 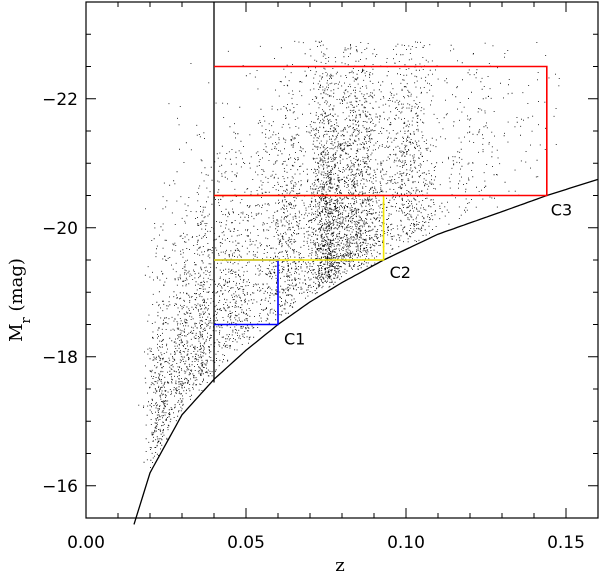 I want to click on box-c3, so click(x=381, y=131).